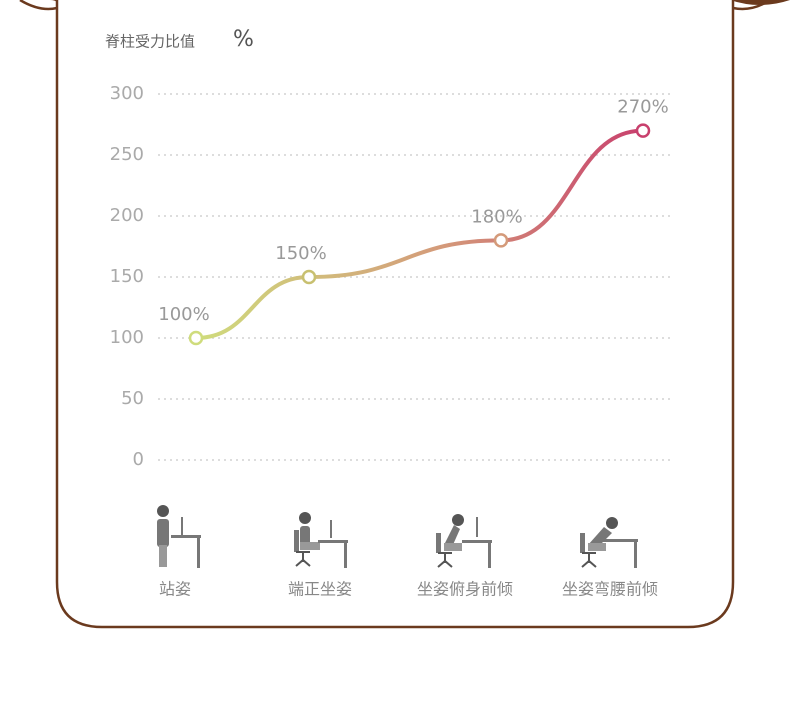 Image resolution: width=790 pixels, height=701 pixels. I want to click on y-tick-label: 0, so click(138, 459).